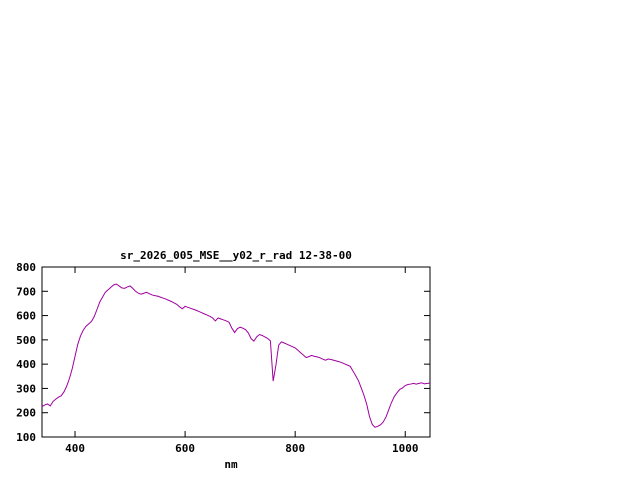 The width and height of the screenshot is (640, 480). I want to click on y-tick-label: 200, so click(26, 413).